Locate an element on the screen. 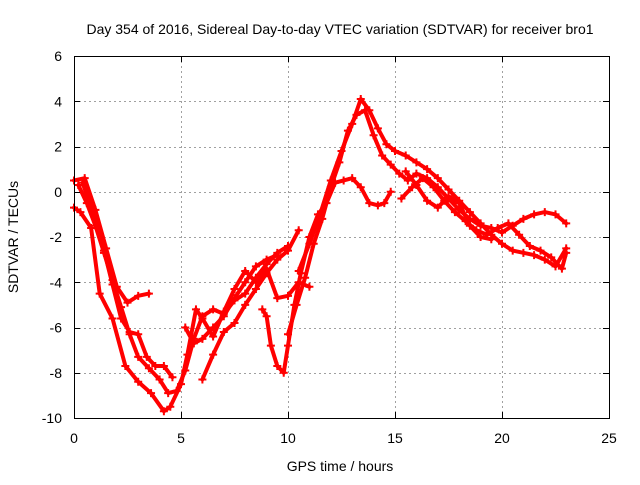  y-tick-label: -8 is located at coordinates (56, 373).